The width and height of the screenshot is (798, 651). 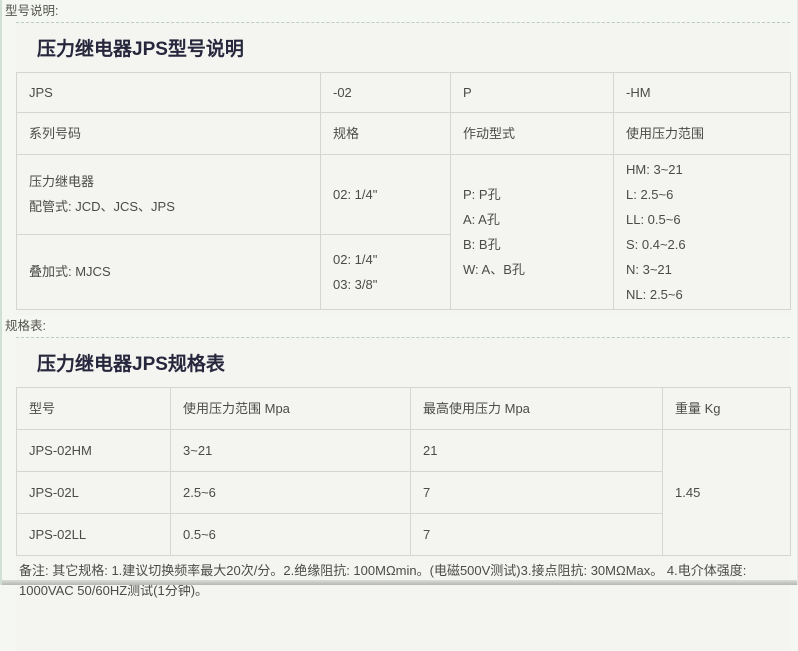 What do you see at coordinates (536, 492) in the screenshot?
I see `max-jps-02l: 7` at bounding box center [536, 492].